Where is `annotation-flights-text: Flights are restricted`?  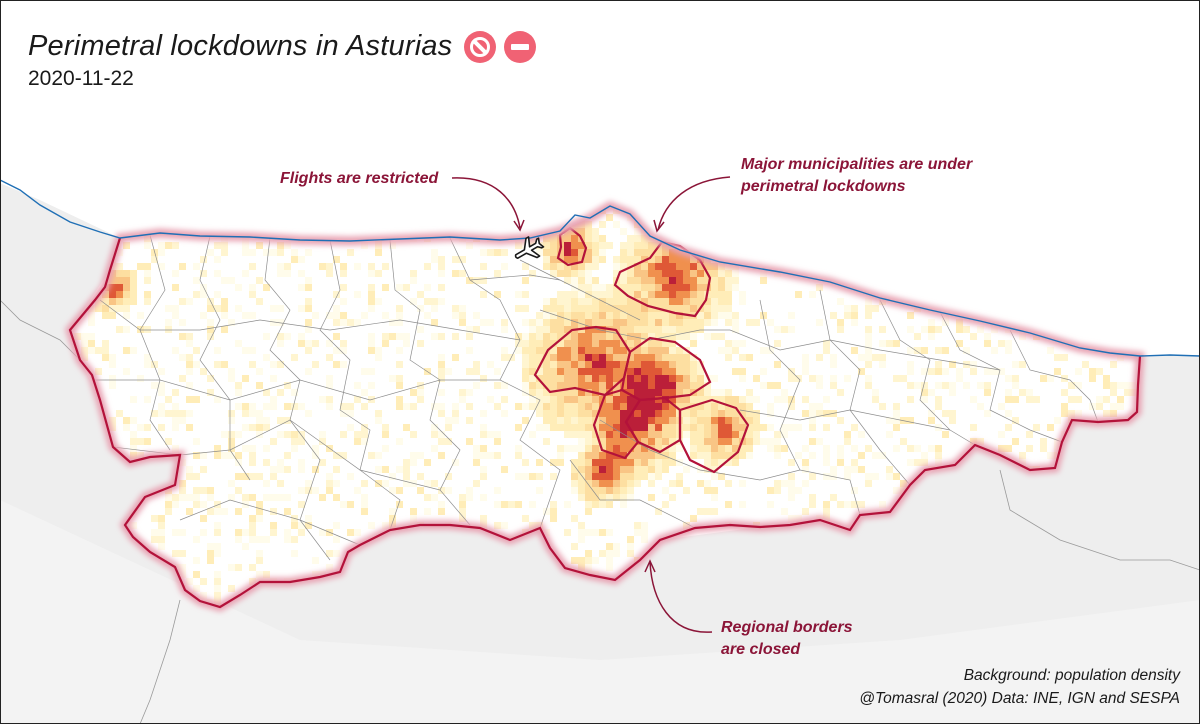
annotation-flights-text: Flights are restricted is located at coordinates (359, 178).